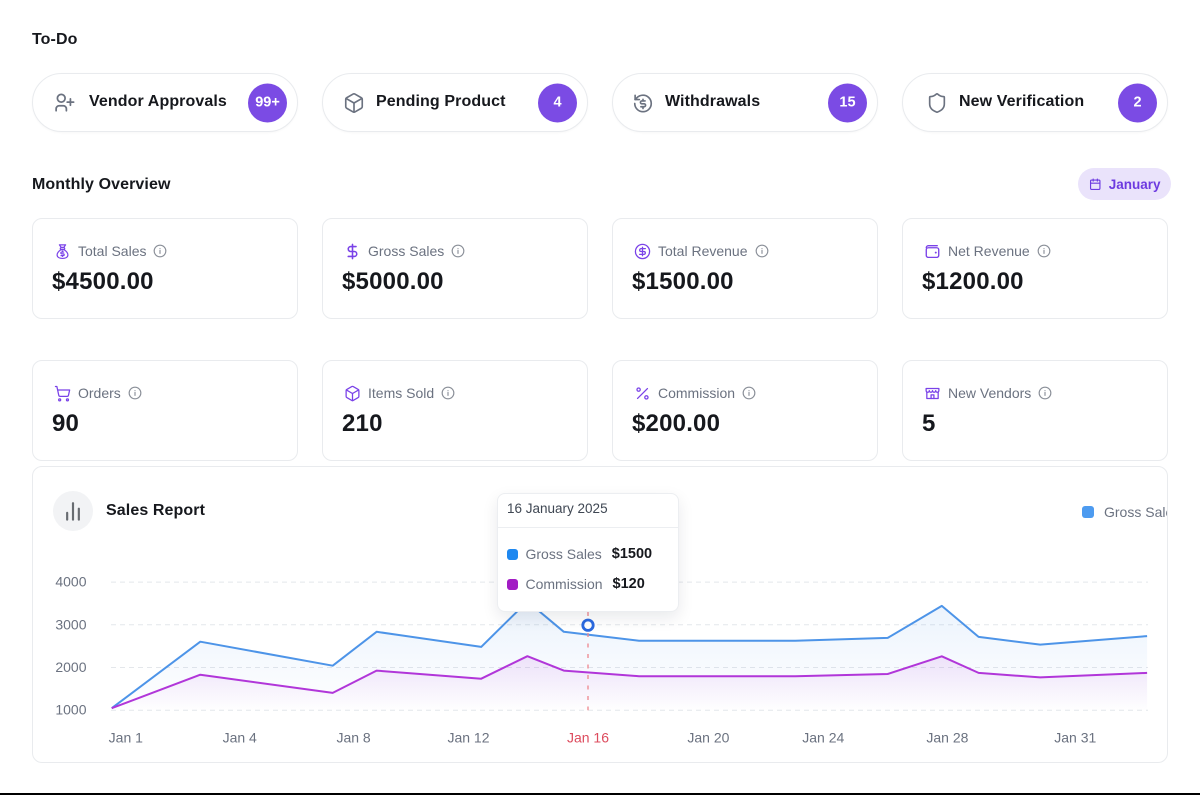 The height and width of the screenshot is (795, 1200). I want to click on svg-text: Jan 1, so click(126, 738).